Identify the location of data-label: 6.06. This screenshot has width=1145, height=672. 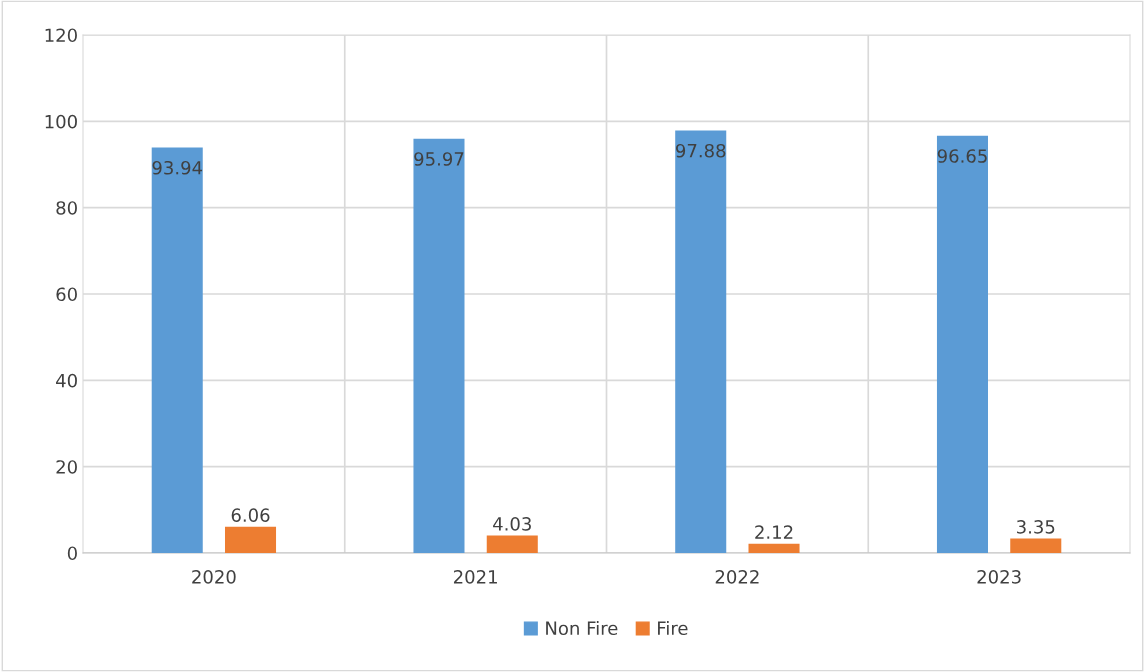
(250, 515).